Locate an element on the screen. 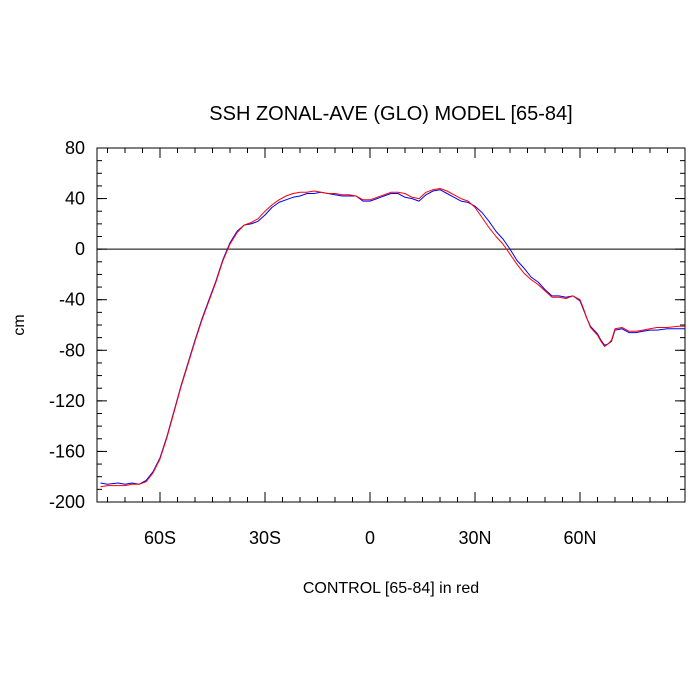 This screenshot has width=700, height=700. chart-title: SSH ZONAL-AVE (GLO) MODEL [65-84] is located at coordinates (390, 114).